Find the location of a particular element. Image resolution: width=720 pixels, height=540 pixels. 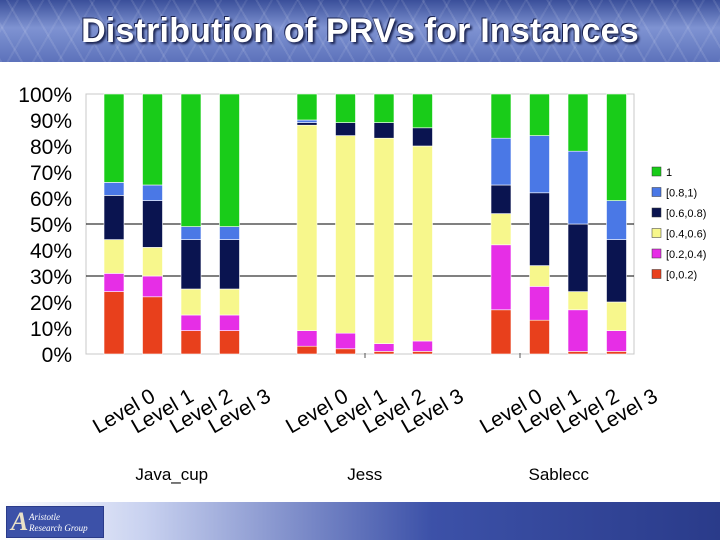

banner-pattern is located at coordinates (360, 31).